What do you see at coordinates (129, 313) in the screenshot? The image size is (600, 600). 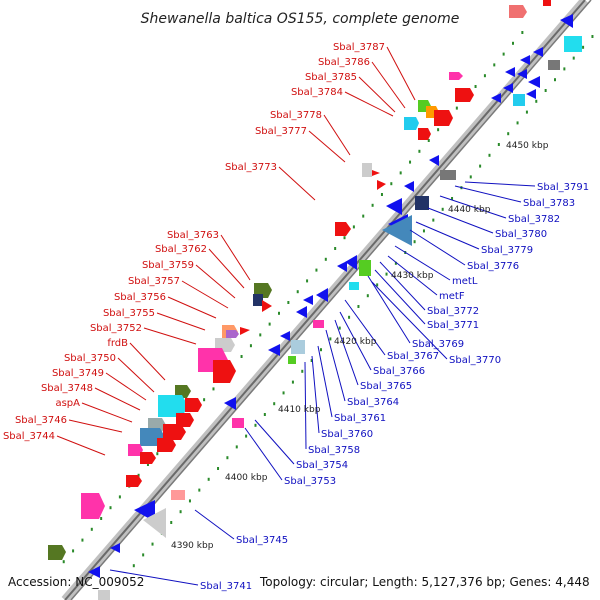 I see `forward-gene-label: Sbal_3755` at bounding box center [129, 313].